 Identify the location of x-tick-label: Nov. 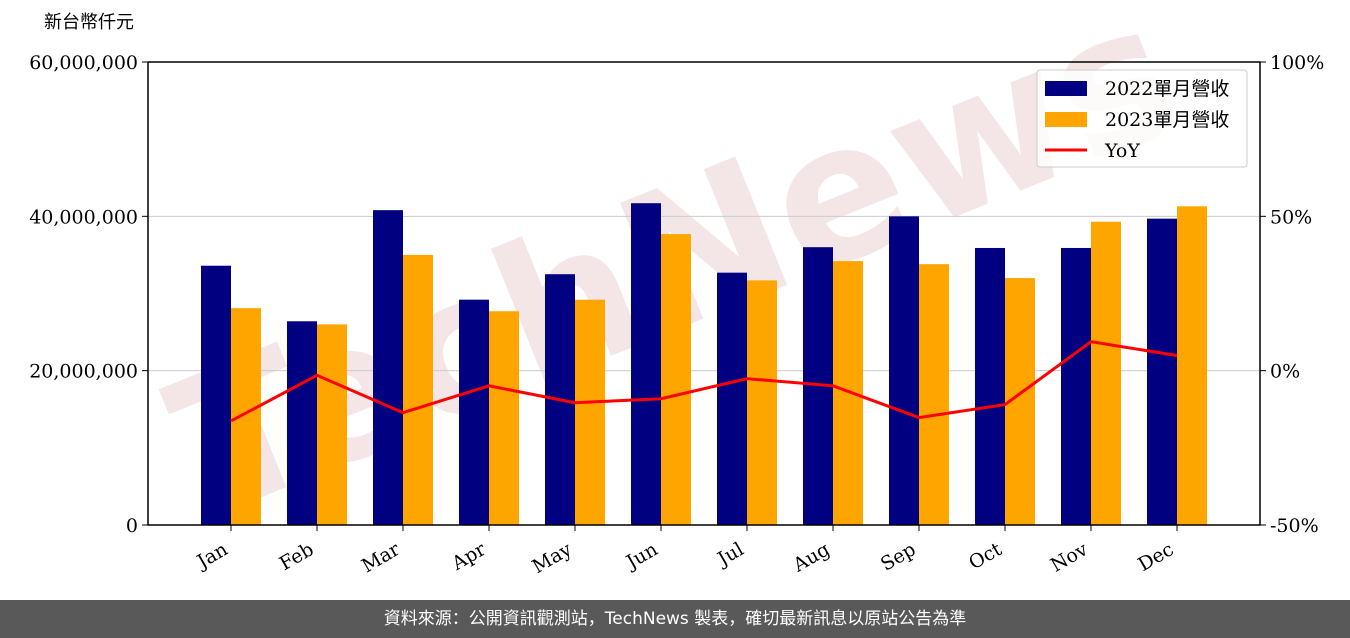
(1069, 557).